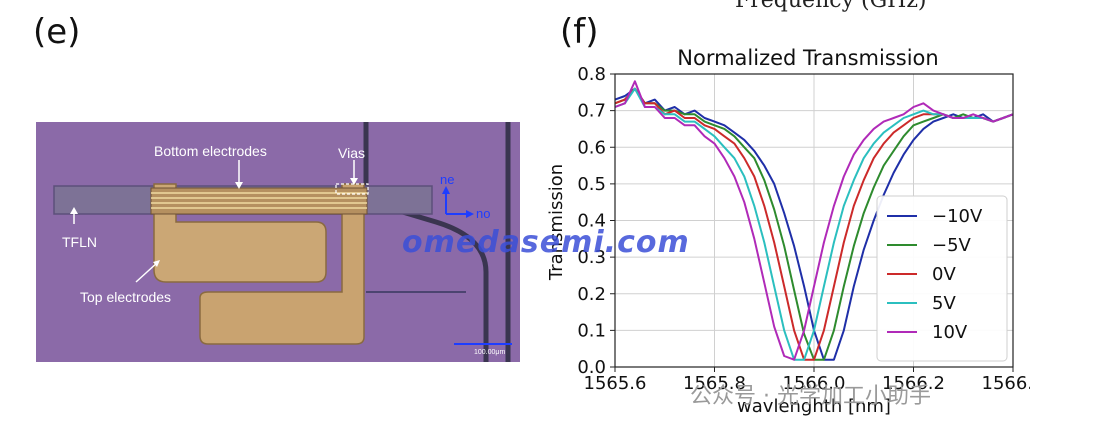 This screenshot has height=435, width=1099. What do you see at coordinates (489, 352) in the screenshot?
I see `label-scale-bar: 100.00μm` at bounding box center [489, 352].